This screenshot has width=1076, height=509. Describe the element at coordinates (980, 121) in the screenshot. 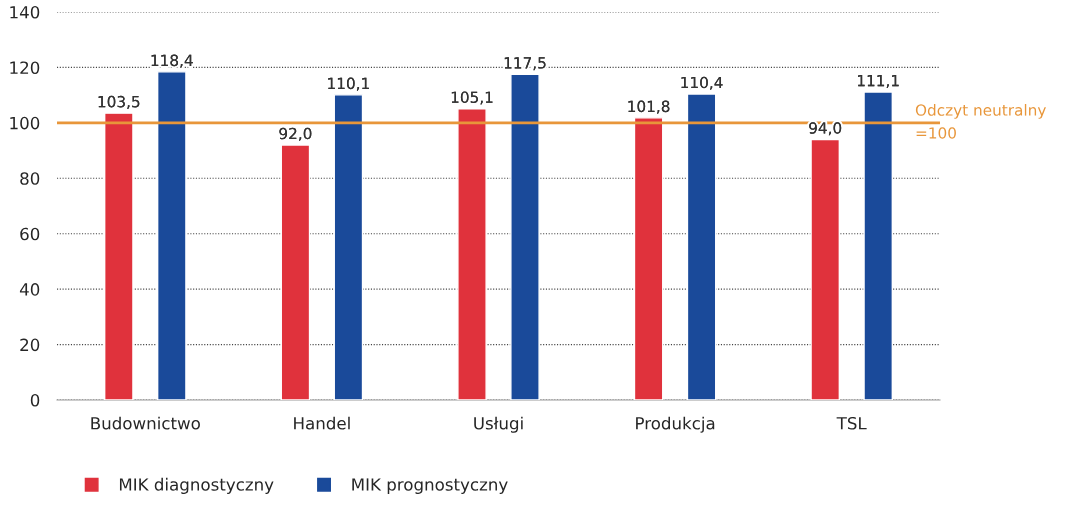

I see `ref-line-label: Odczyt neutralny =100` at that location.